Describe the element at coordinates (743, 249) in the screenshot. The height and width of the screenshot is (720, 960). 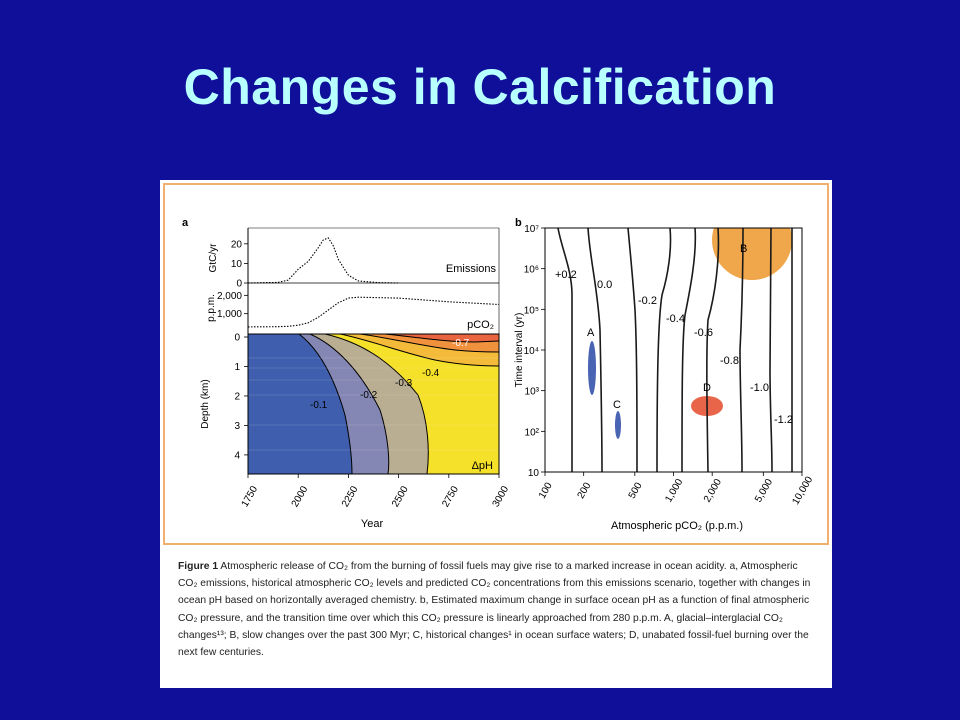
I see `region-b-label: B` at that location.